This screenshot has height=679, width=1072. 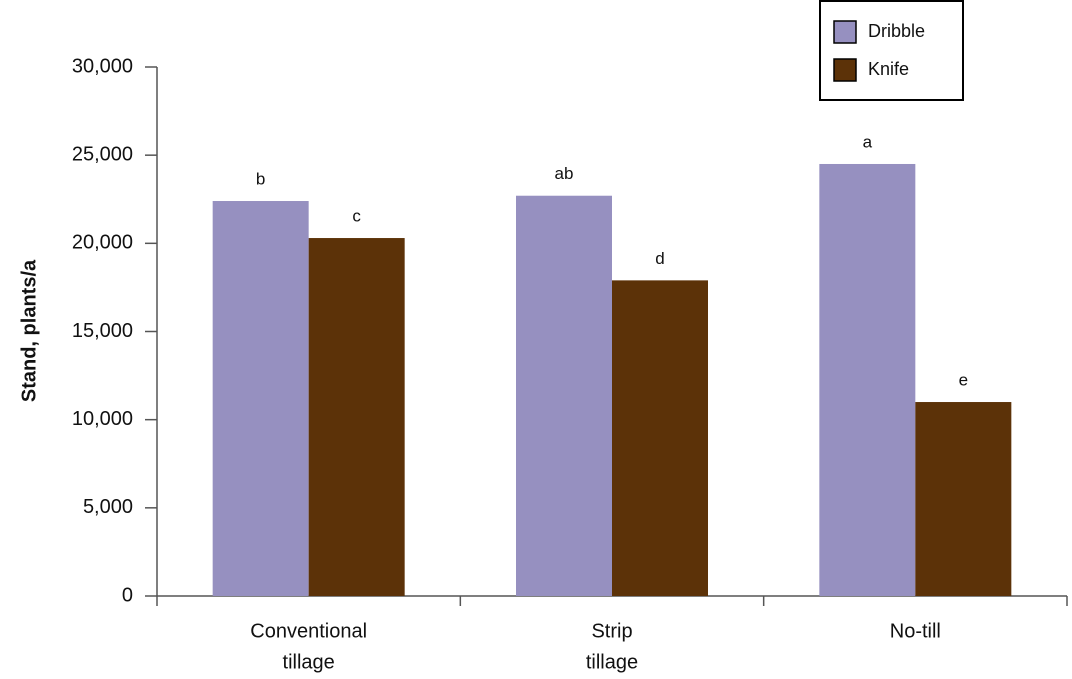 I want to click on y-tick-label: 5,000, so click(x=108, y=507).